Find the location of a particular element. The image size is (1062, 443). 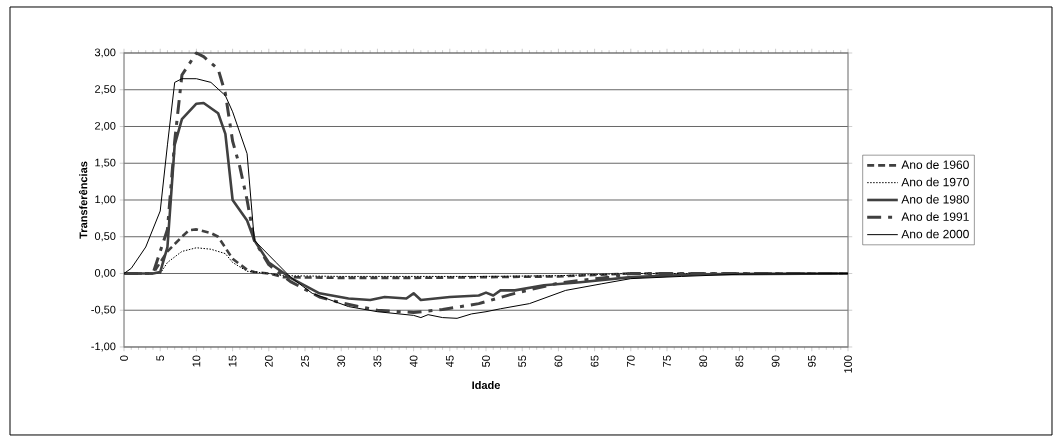

legend-label: Ano de 1970 is located at coordinates (935, 182).